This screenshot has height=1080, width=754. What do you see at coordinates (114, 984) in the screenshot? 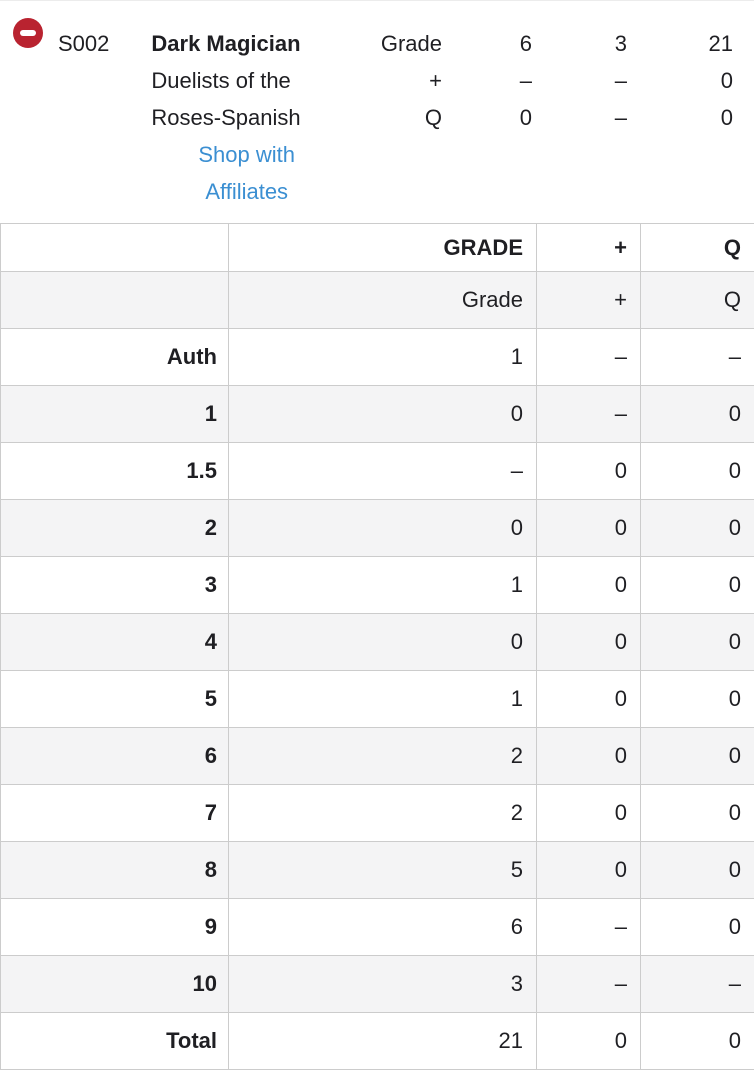
I see `row-label-cell: 10` at bounding box center [114, 984].